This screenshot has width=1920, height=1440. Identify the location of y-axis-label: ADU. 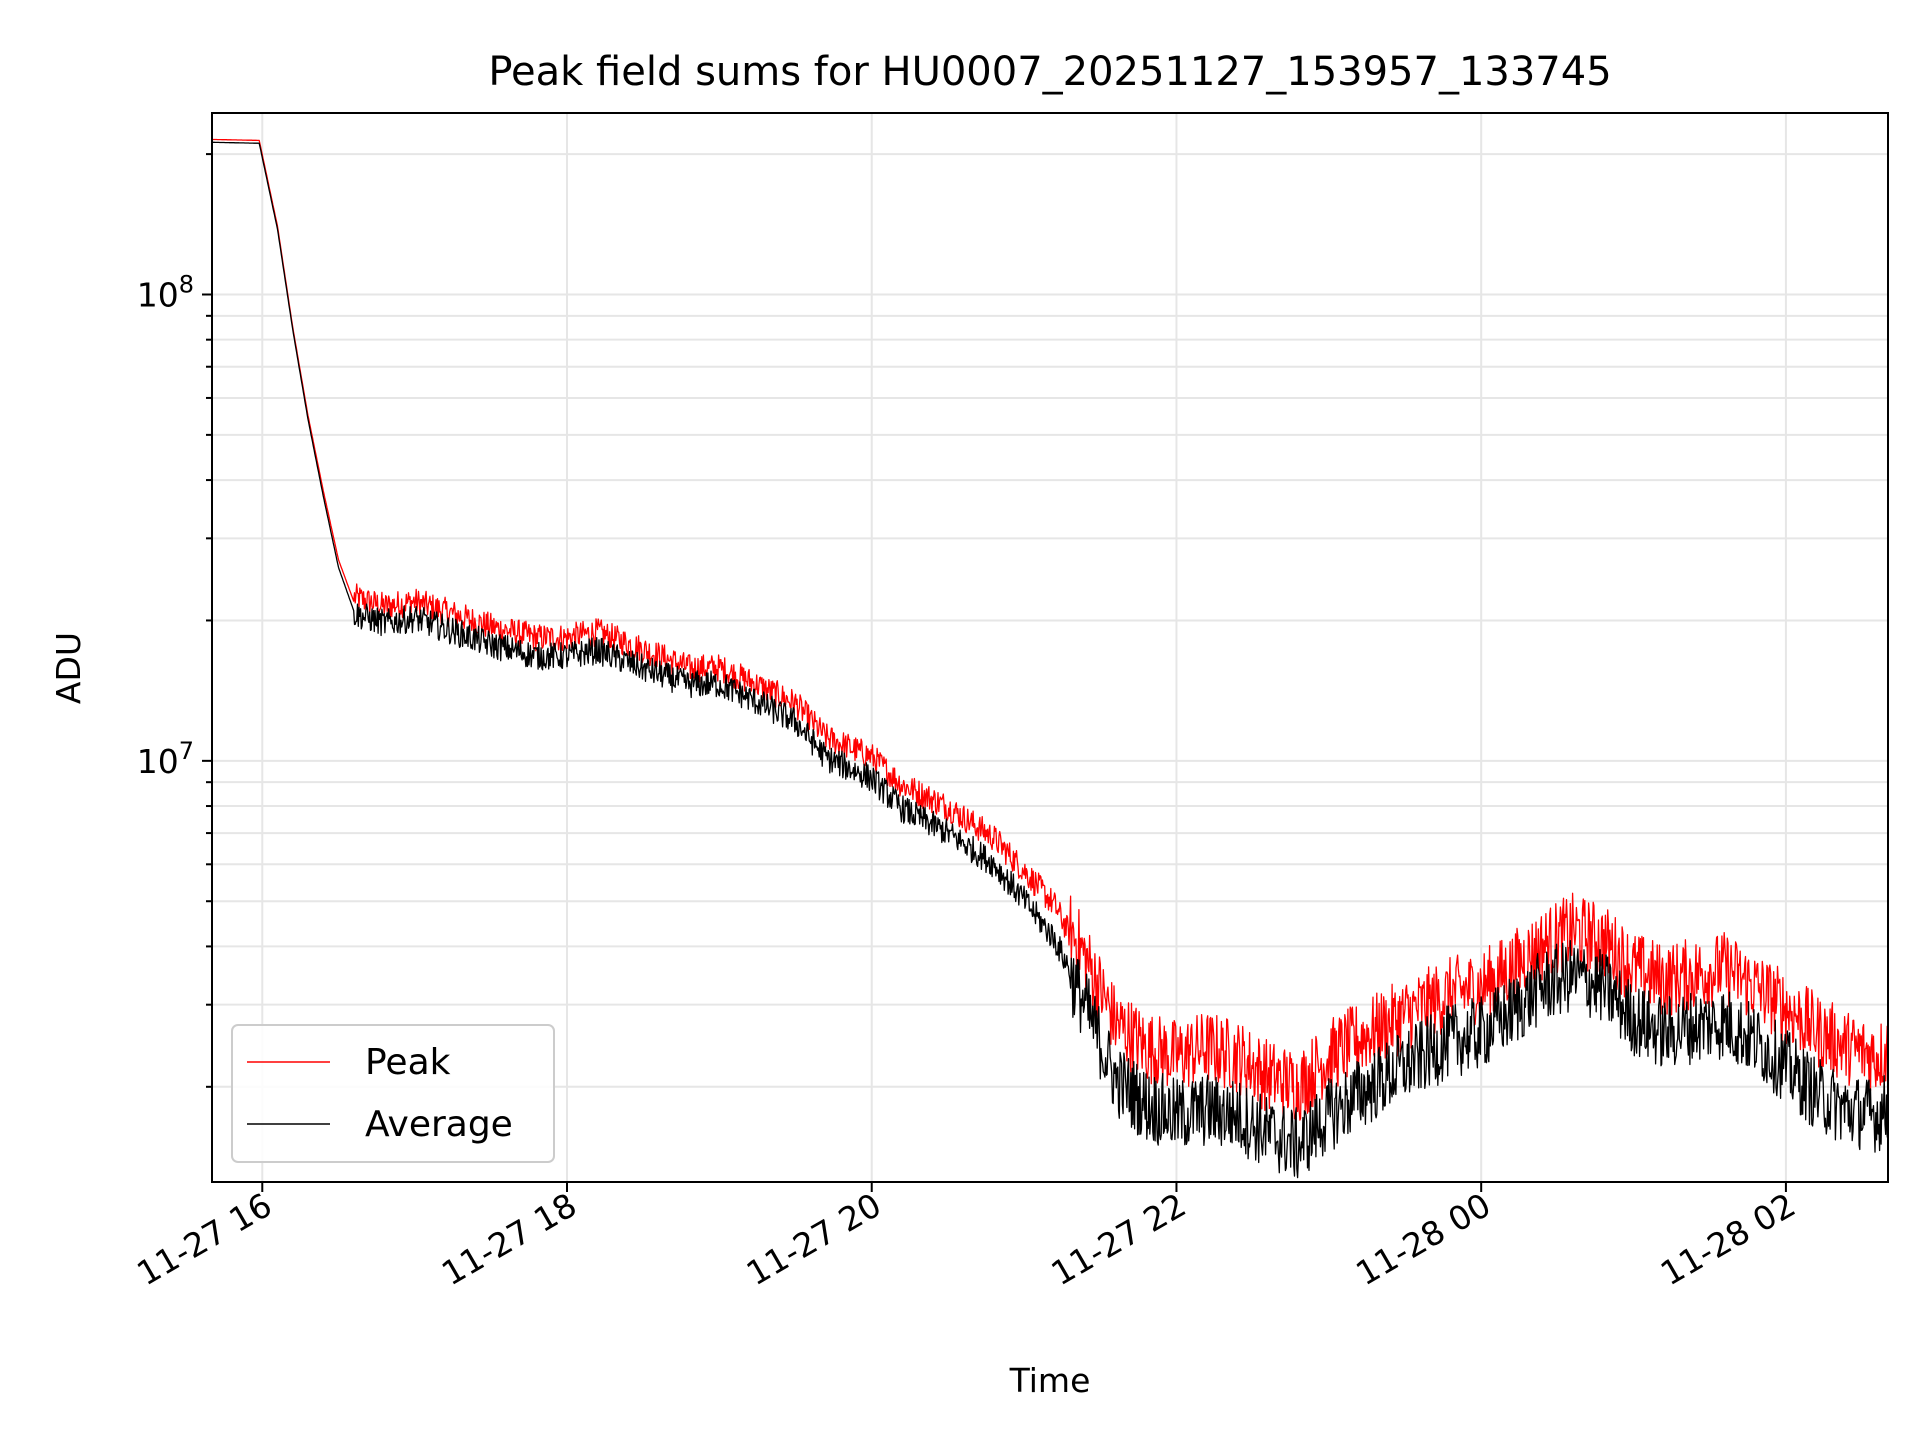
(68, 668).